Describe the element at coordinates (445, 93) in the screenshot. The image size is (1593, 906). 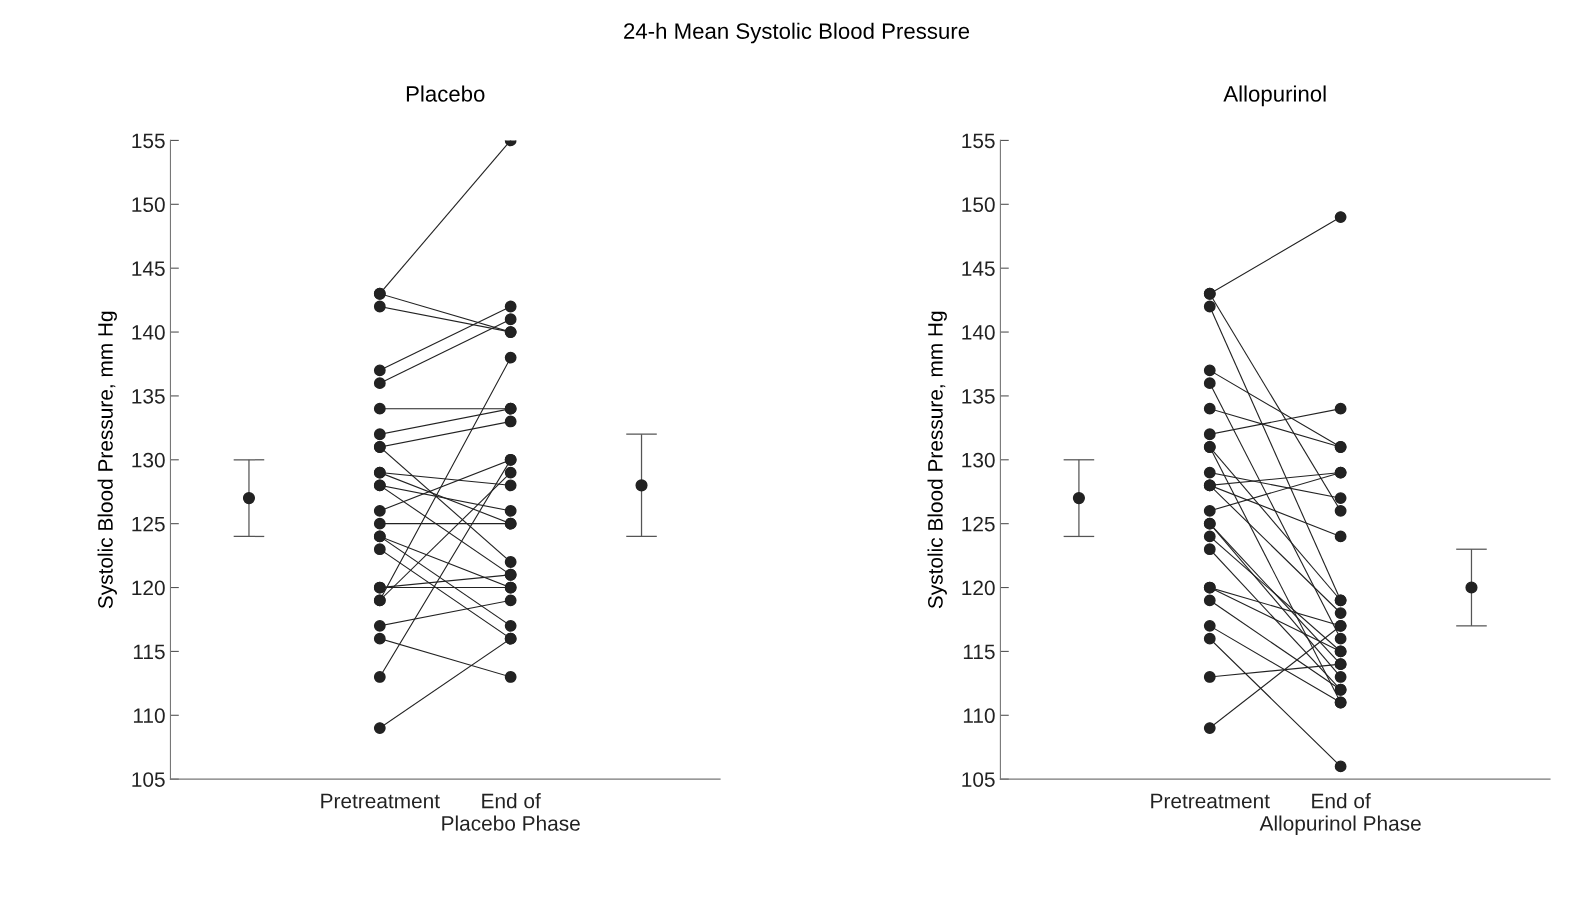
I see `chart-title: Placebo` at that location.